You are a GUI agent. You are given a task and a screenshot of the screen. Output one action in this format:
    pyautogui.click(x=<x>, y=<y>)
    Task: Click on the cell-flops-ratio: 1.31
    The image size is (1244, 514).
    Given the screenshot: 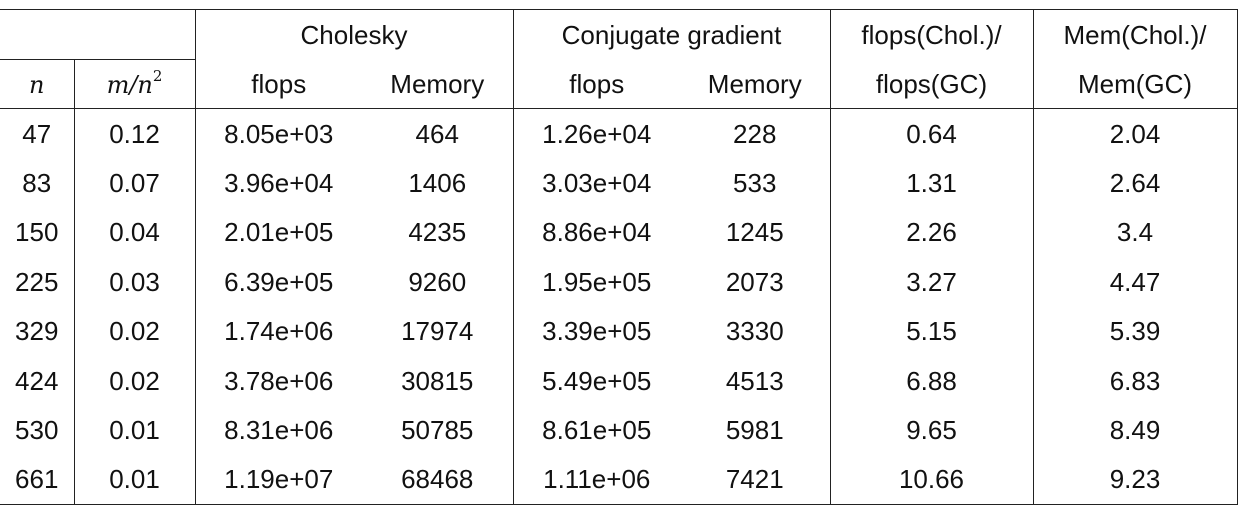 What is the action you would take?
    pyautogui.click(x=931, y=183)
    